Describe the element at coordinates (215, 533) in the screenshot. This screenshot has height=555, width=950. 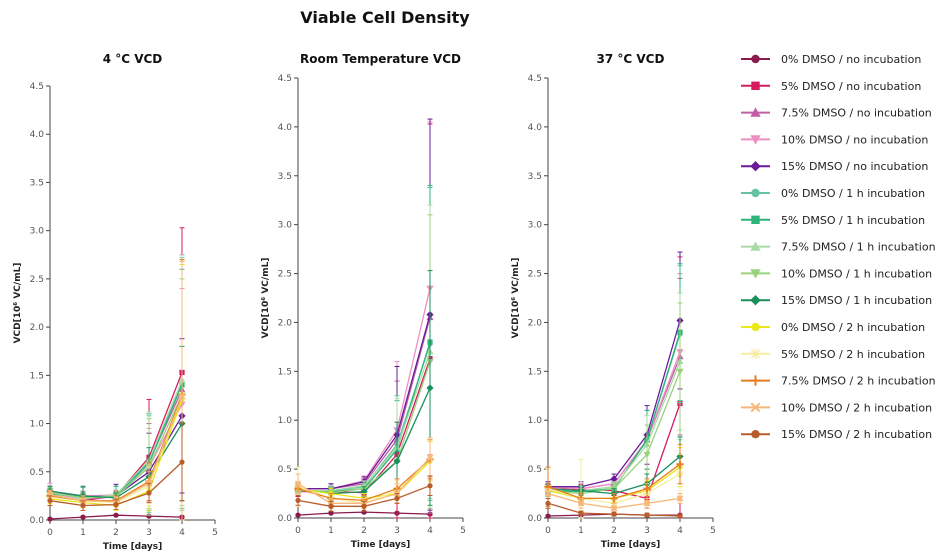
I see `x-tick-label: 5` at that location.